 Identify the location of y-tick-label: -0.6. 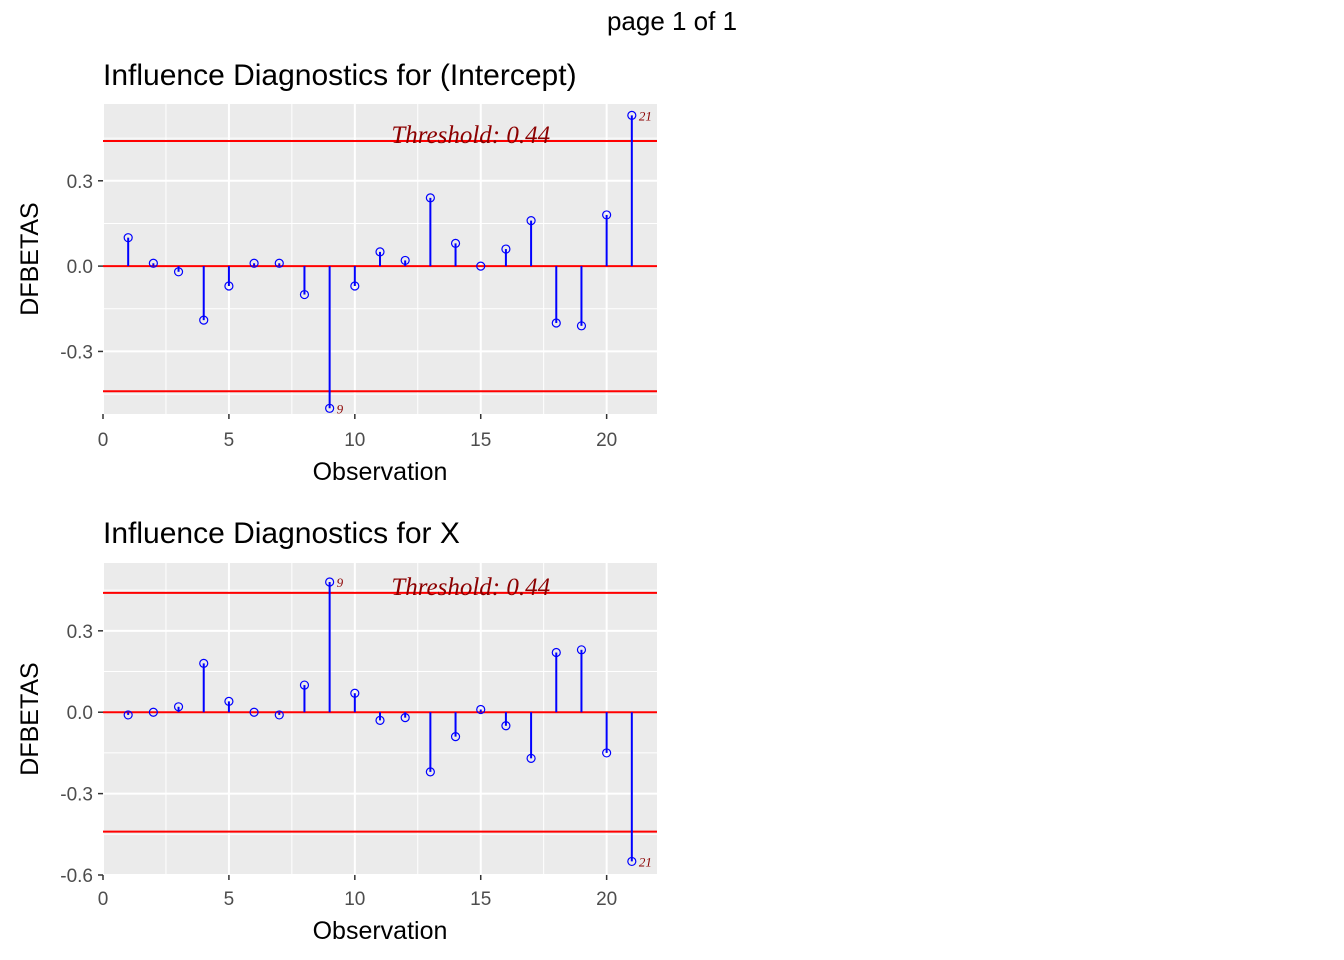
(76, 876).